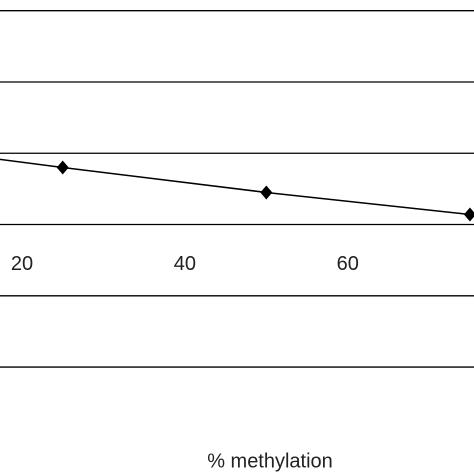 The height and width of the screenshot is (474, 474). Describe the element at coordinates (185, 264) in the screenshot. I see `x-tick-label: 40` at that location.